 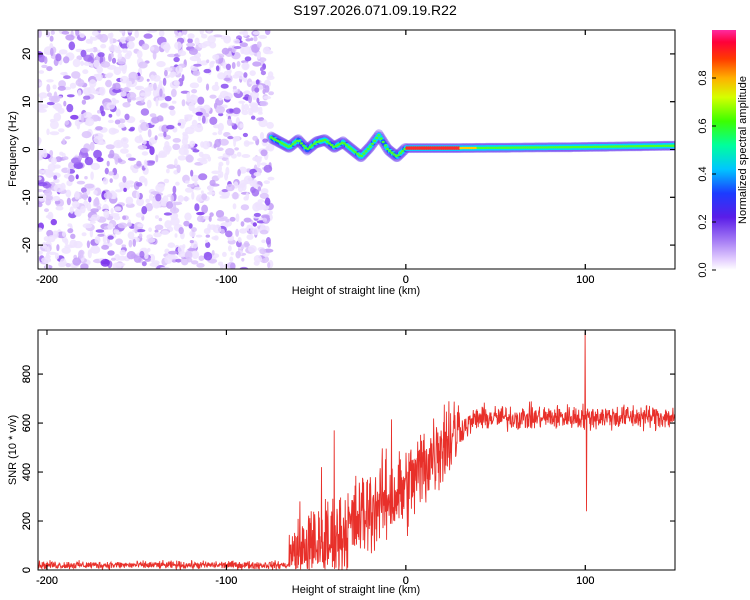 What do you see at coordinates (406, 280) in the screenshot?
I see `x-tick-label: 0` at bounding box center [406, 280].